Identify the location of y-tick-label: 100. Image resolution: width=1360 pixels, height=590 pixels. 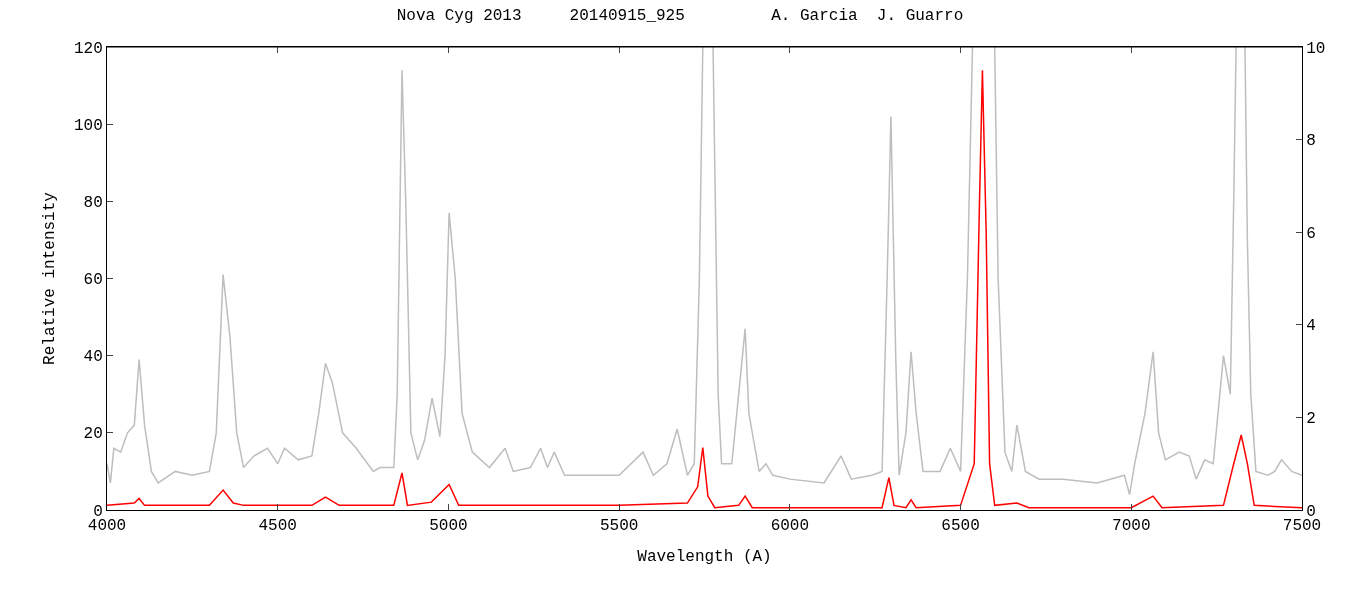
(88, 125).